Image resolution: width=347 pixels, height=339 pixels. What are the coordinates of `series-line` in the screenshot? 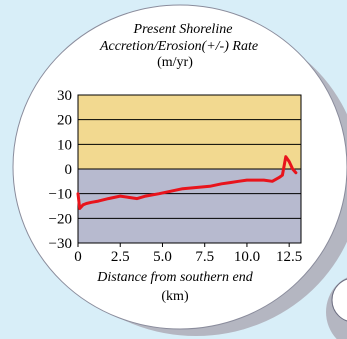 It's located at (187, 182).